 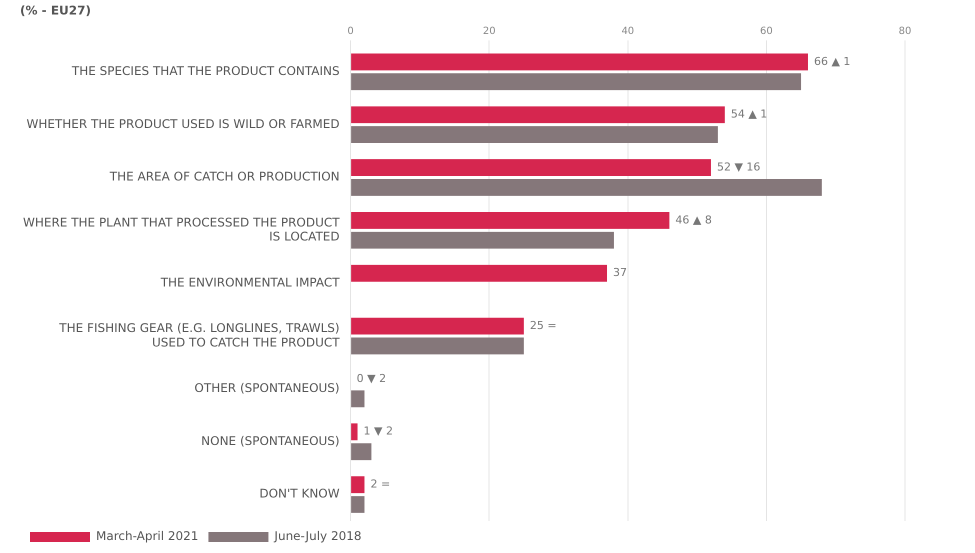 What do you see at coordinates (205, 71) in the screenshot?
I see `y-tick-label: THE SPECIES THAT THE PRODUCT CONTAINS` at bounding box center [205, 71].